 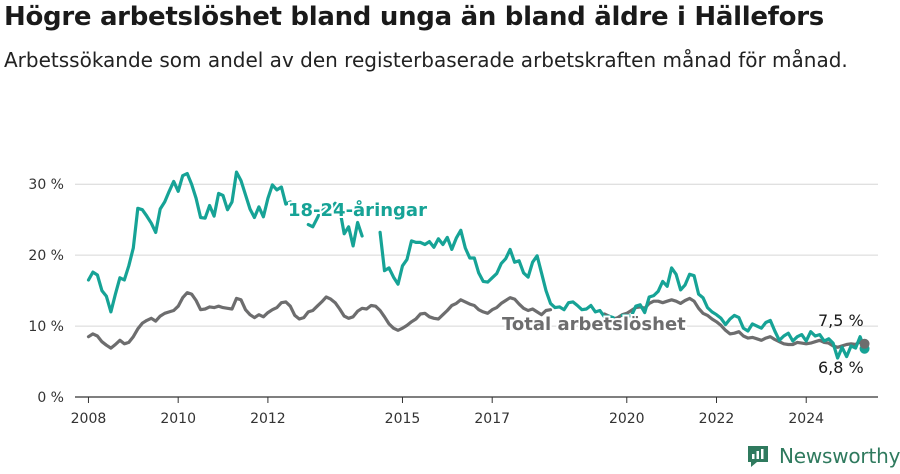 I want to click on end-value-label-youth: 6,8 %, so click(x=841, y=367).